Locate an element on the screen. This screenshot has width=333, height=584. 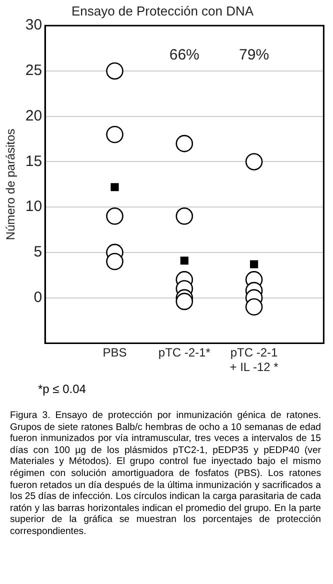
x-tick-label: pTC -2-1* is located at coordinates (184, 353).